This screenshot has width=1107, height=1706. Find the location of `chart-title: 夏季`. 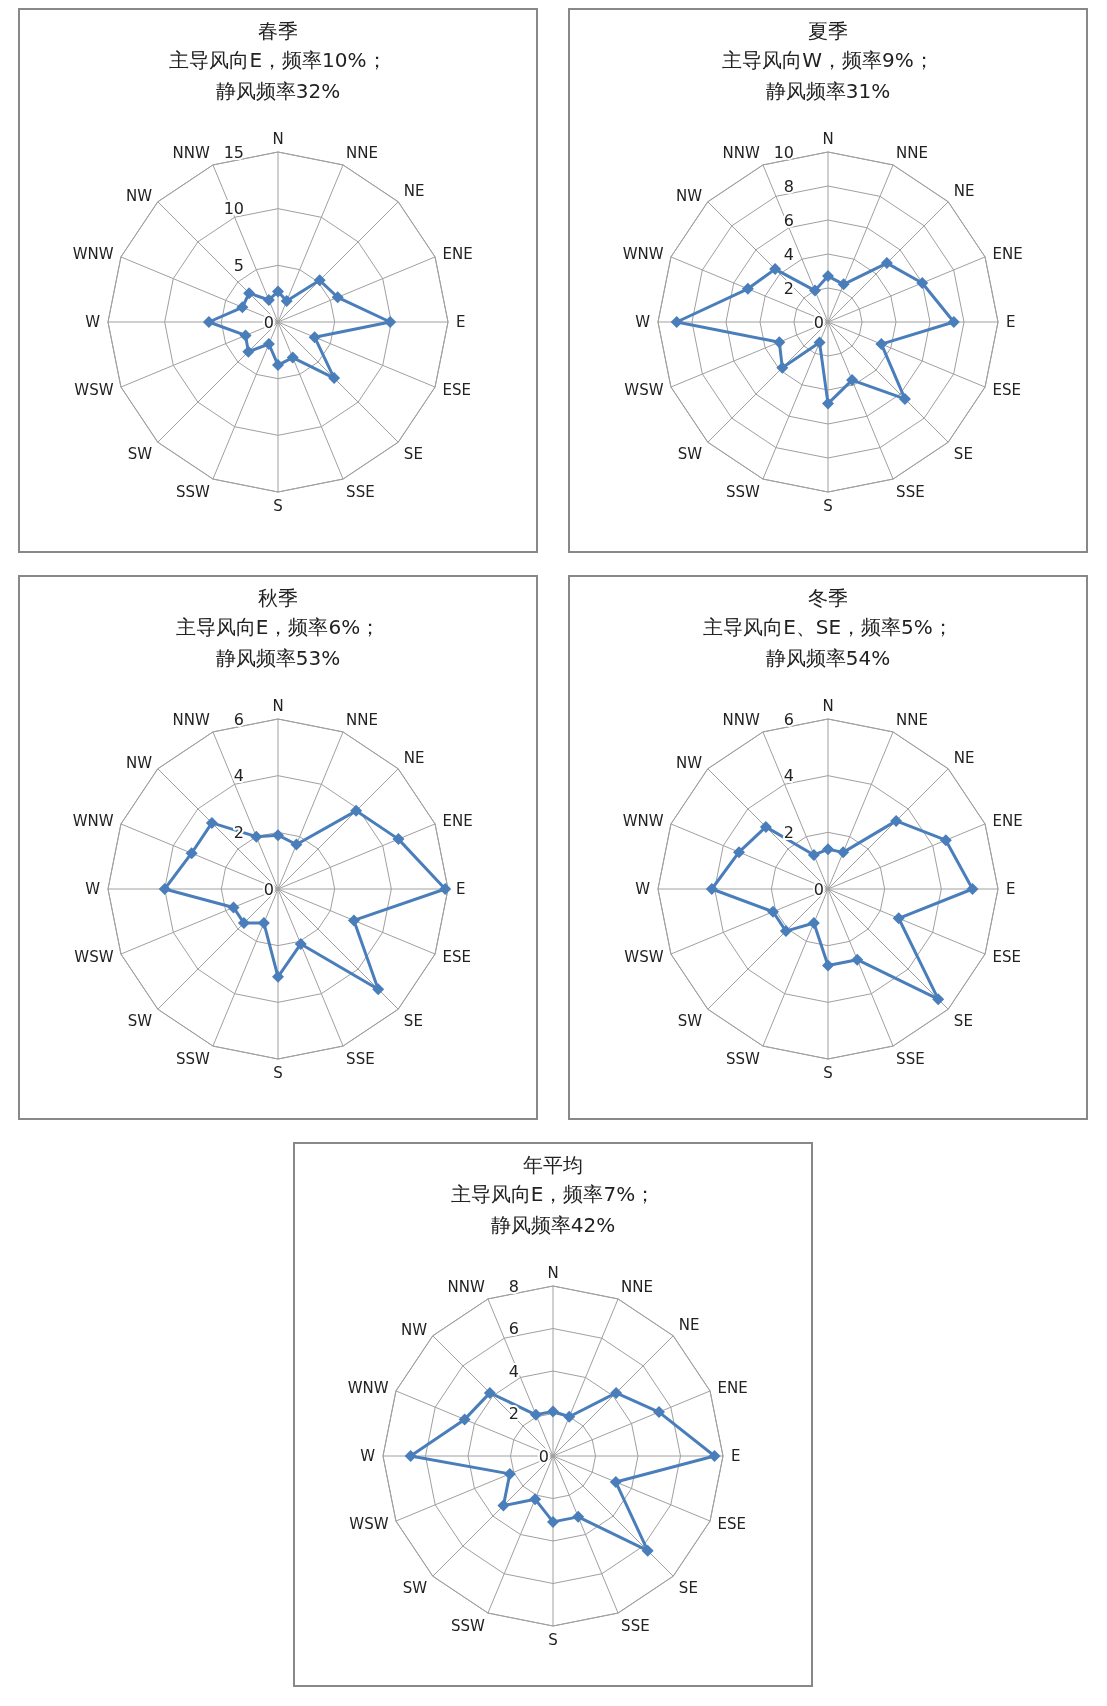

chart-title: 夏季 is located at coordinates (828, 31).